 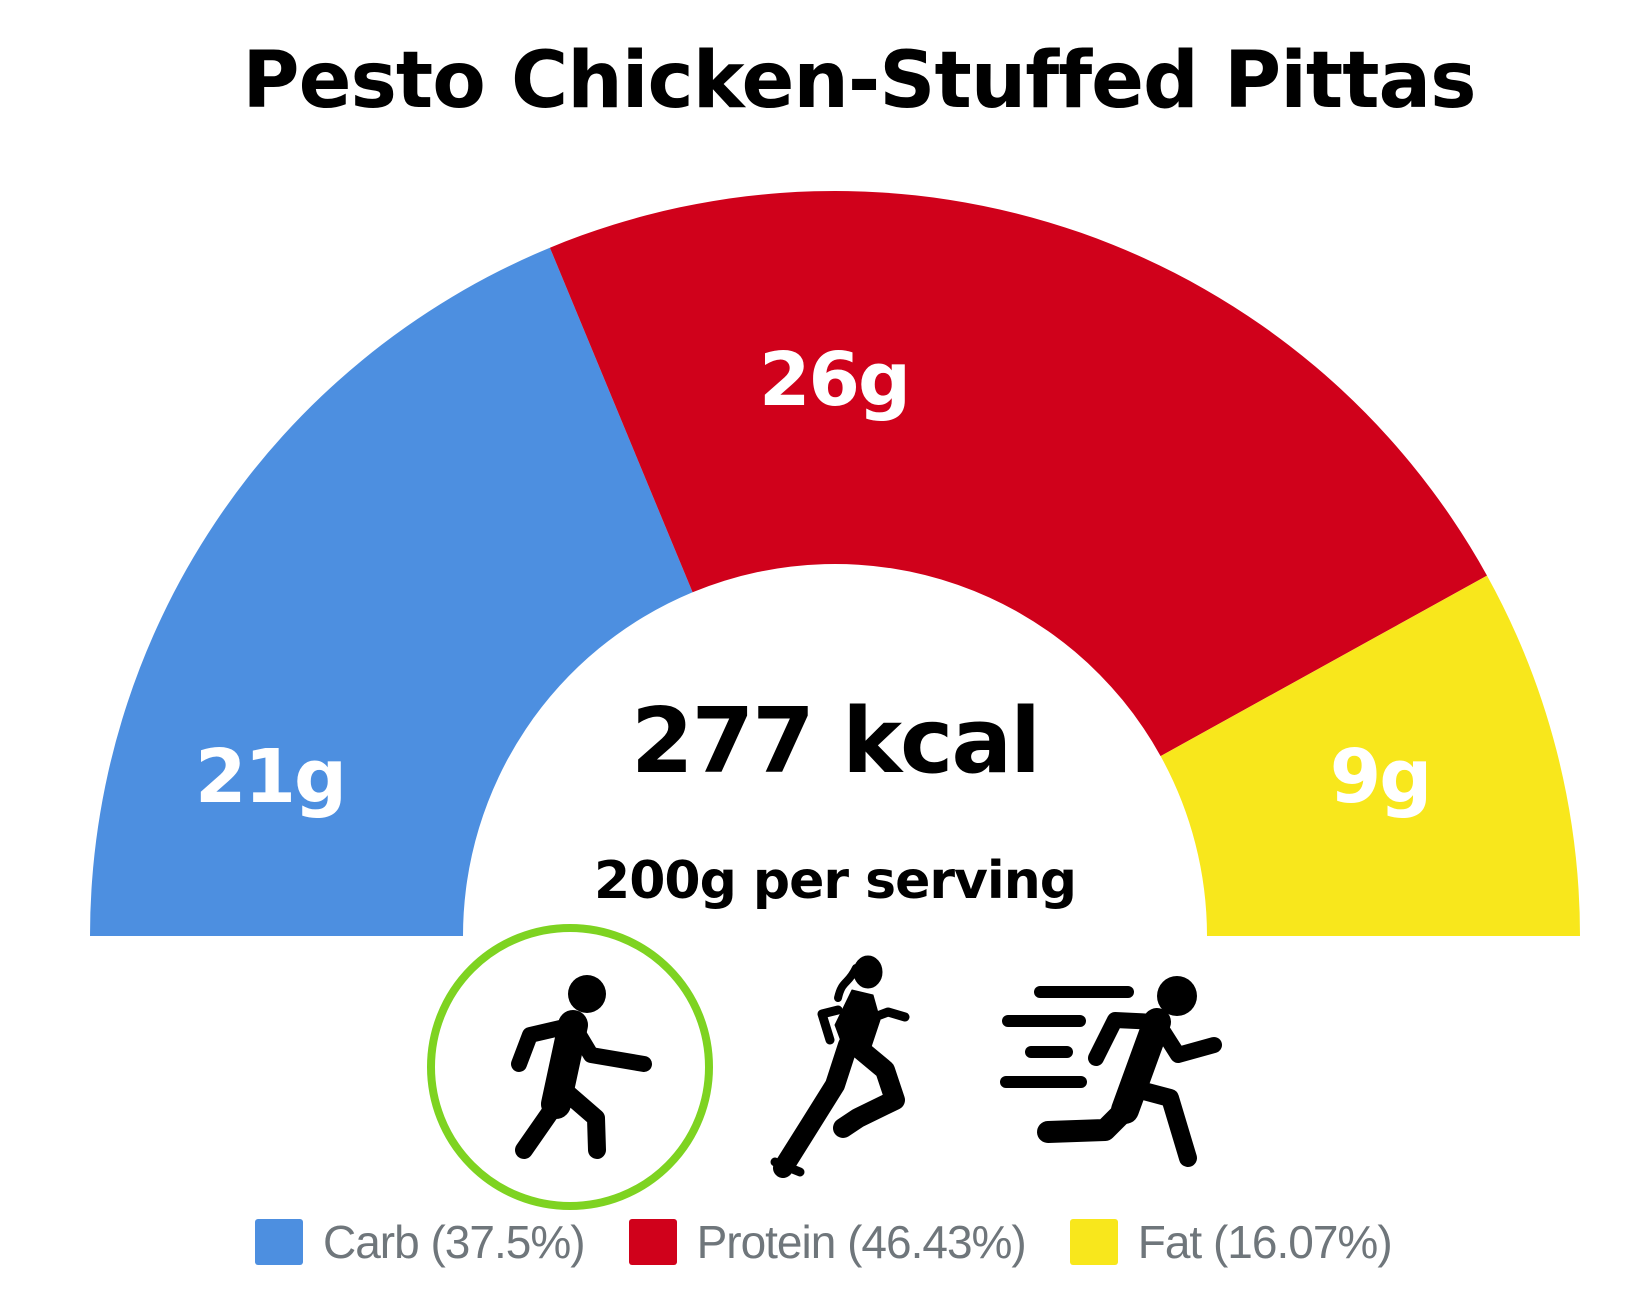 What do you see at coordinates (1265, 1242) in the screenshot?
I see `legend-label: Fat (16.07%)` at bounding box center [1265, 1242].